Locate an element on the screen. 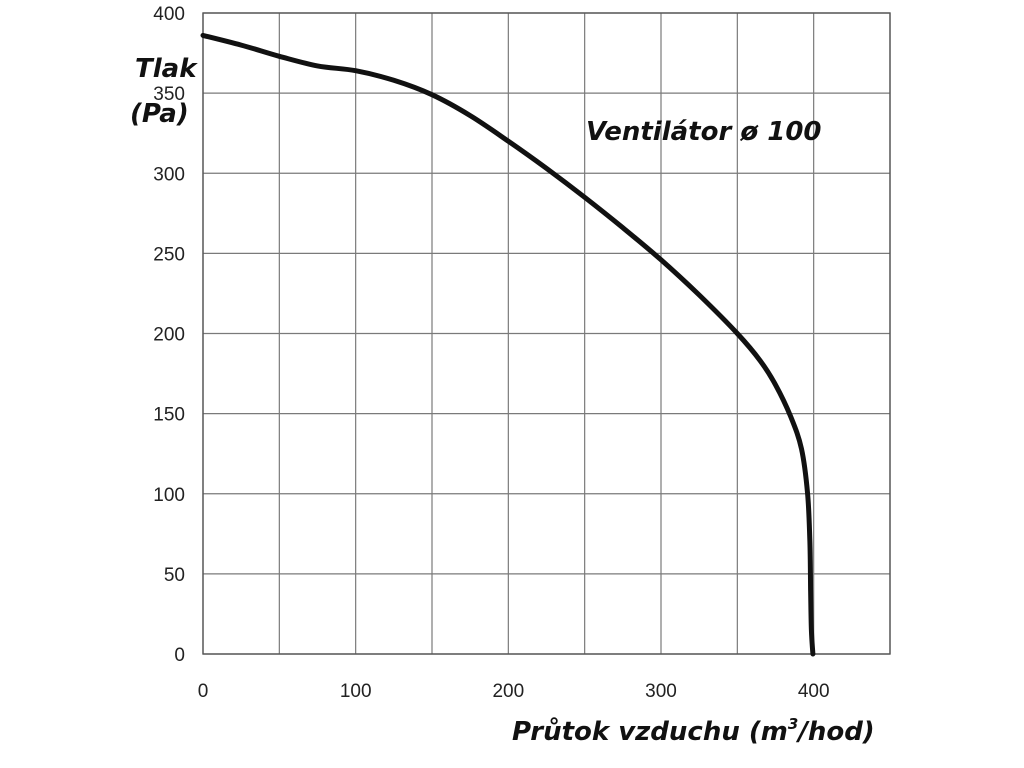 The width and height of the screenshot is (1024, 768). y-tick-label: 50 is located at coordinates (174, 575).